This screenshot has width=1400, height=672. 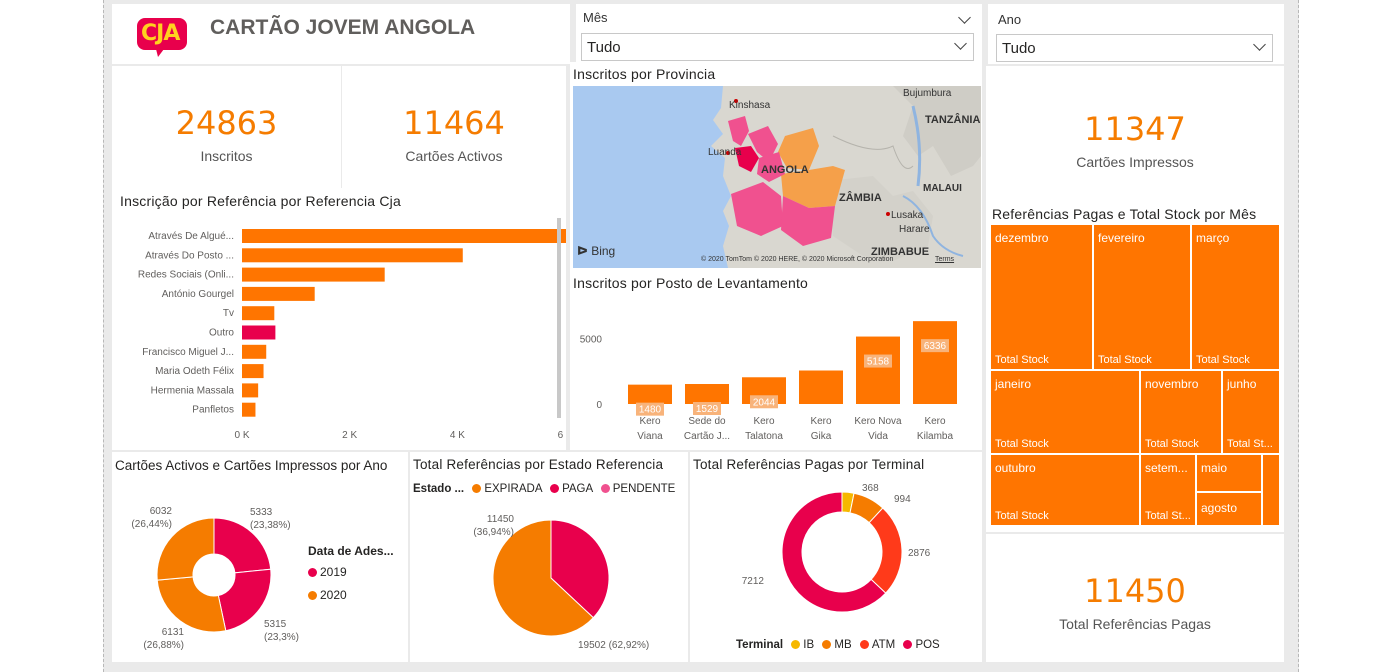 I want to click on legend-item-mb: MB, so click(x=837, y=645).